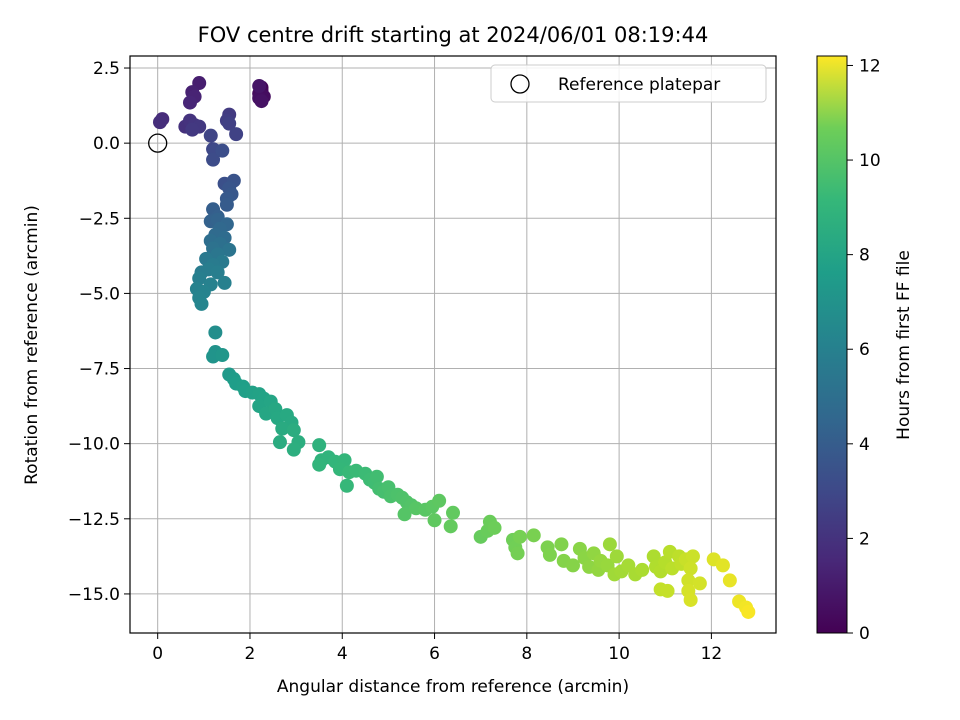 This screenshot has width=960, height=720. What do you see at coordinates (94, 445) in the screenshot?
I see `y-tick-label: −10.0` at bounding box center [94, 445].